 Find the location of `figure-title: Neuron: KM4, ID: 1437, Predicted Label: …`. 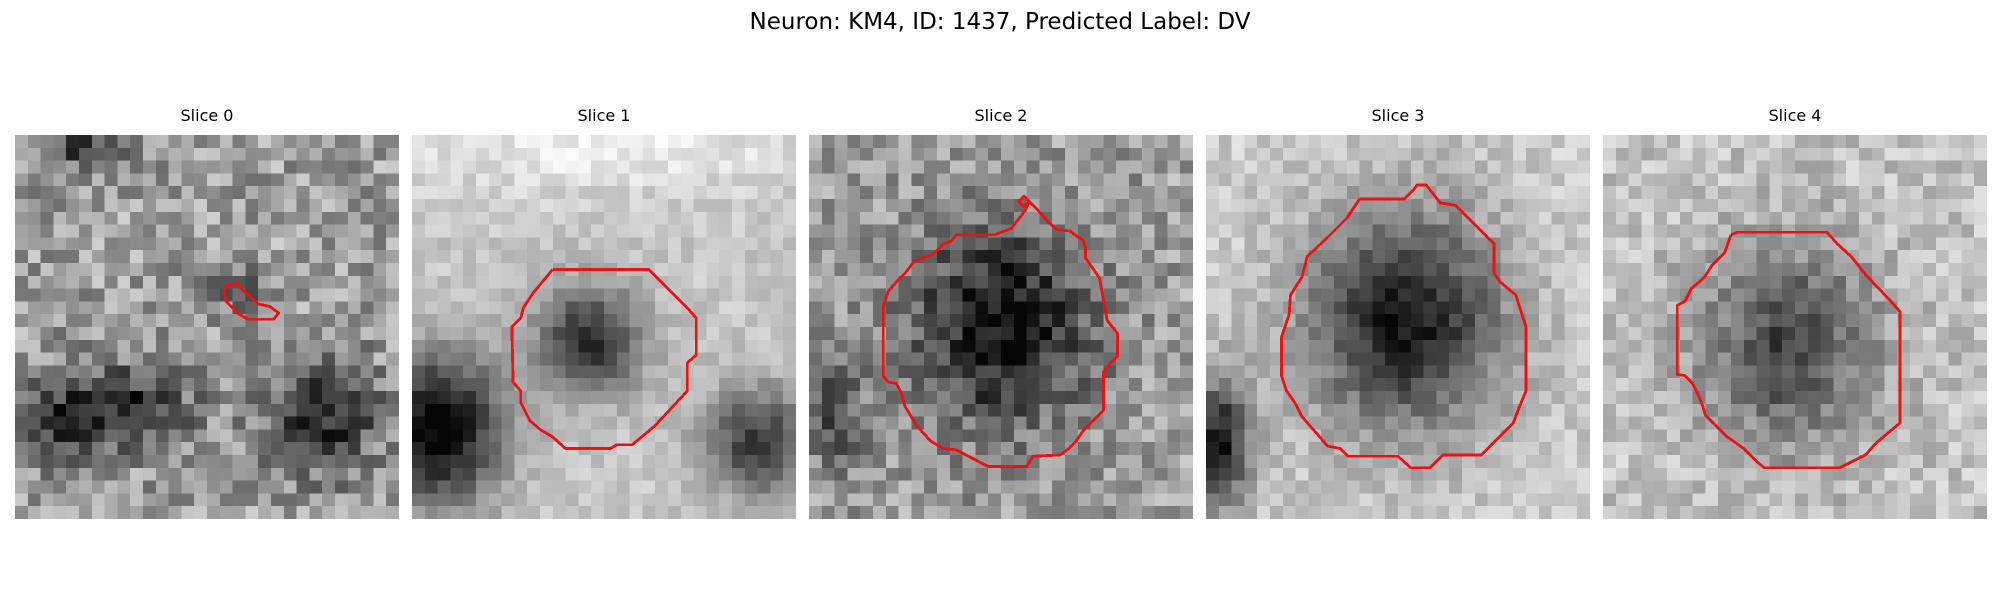

figure-title: Neuron: KM4, ID: 1437, Predicted Label: … is located at coordinates (1000, 22).